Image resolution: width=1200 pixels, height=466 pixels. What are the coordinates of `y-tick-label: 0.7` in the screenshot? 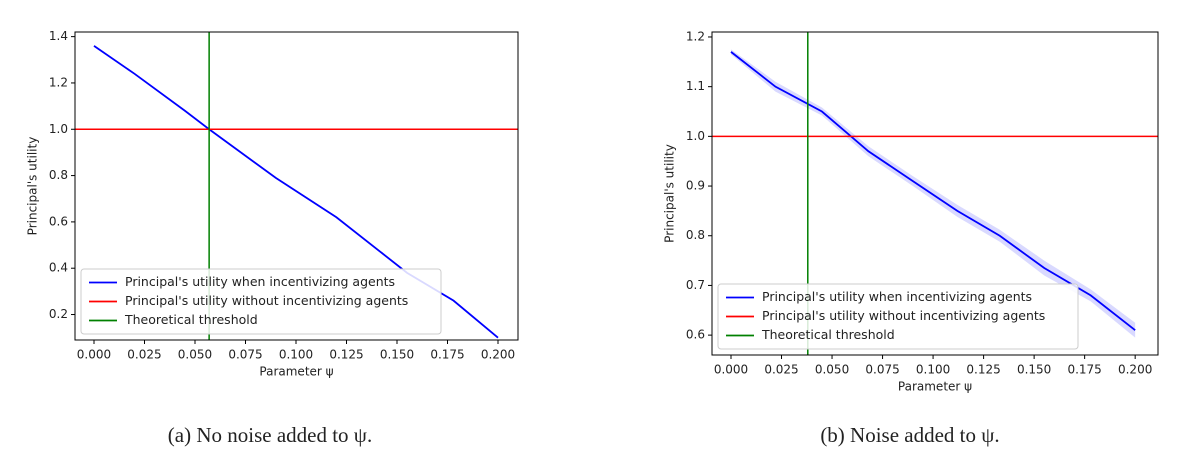 It's located at (695, 285).